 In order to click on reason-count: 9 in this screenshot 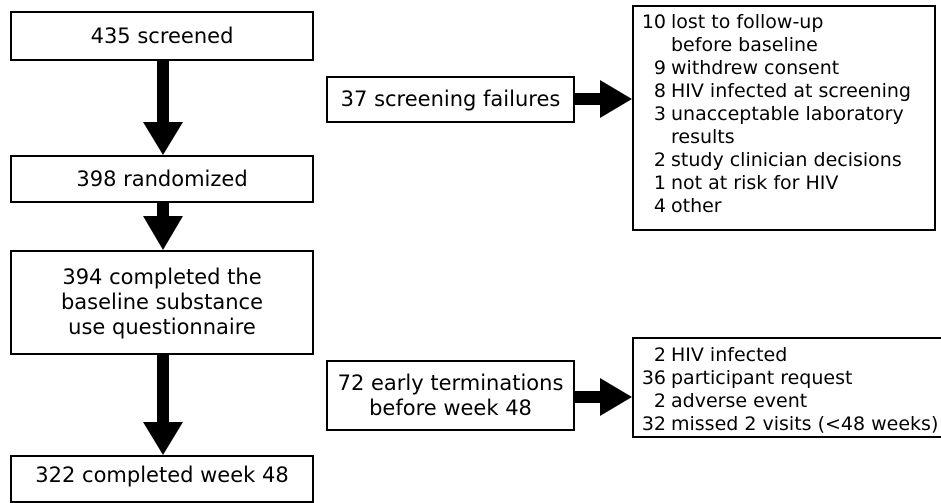, I will do `click(659, 68)`.